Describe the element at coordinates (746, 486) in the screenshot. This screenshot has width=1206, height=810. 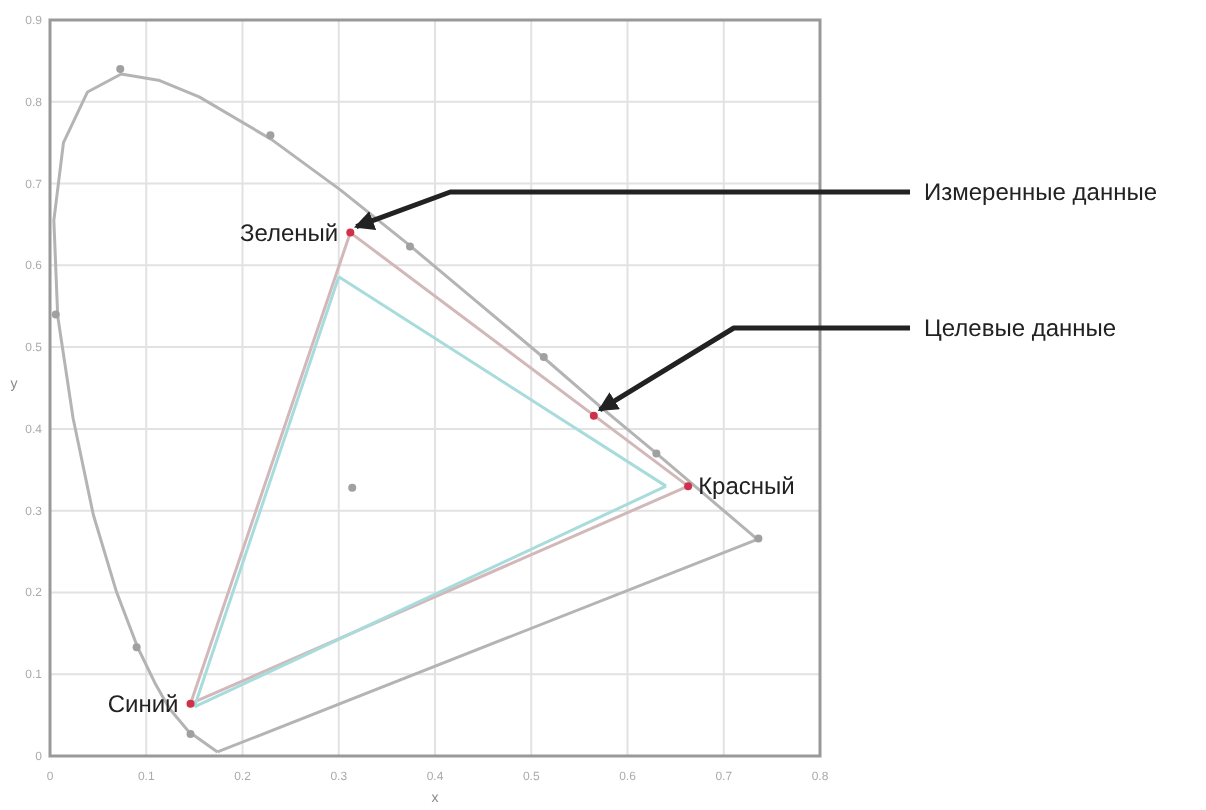
I see `annotation: Красный` at that location.